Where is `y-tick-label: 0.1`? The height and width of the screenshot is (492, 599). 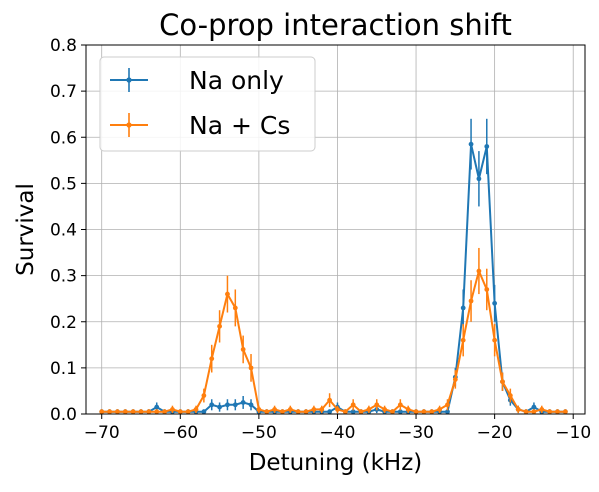
y-tick-label: 0.1 is located at coordinates (63, 369).